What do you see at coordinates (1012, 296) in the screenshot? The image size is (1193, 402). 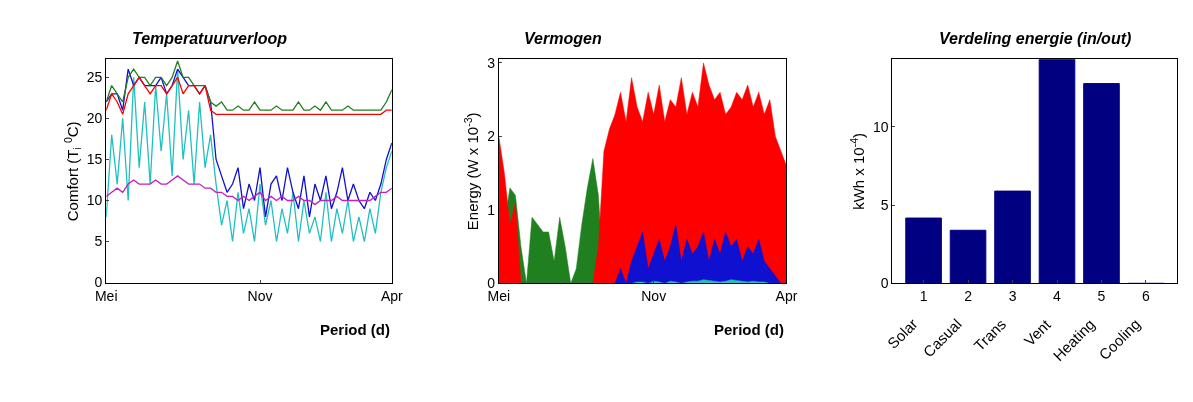 I see `x-tick-label: 3` at bounding box center [1012, 296].